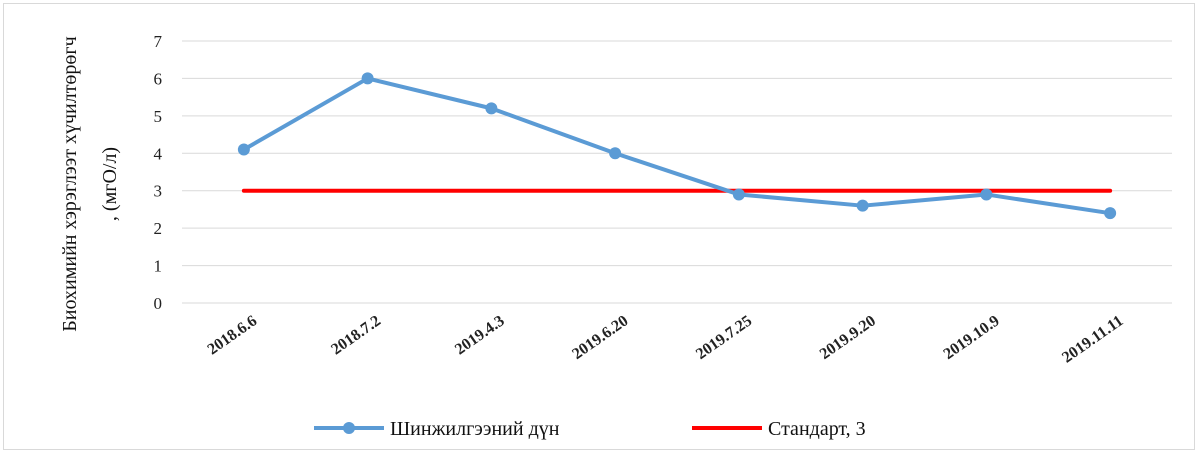  Describe the element at coordinates (475, 429) in the screenshot. I see `legend-label-measurement: Шинжилгээний дүн` at that location.